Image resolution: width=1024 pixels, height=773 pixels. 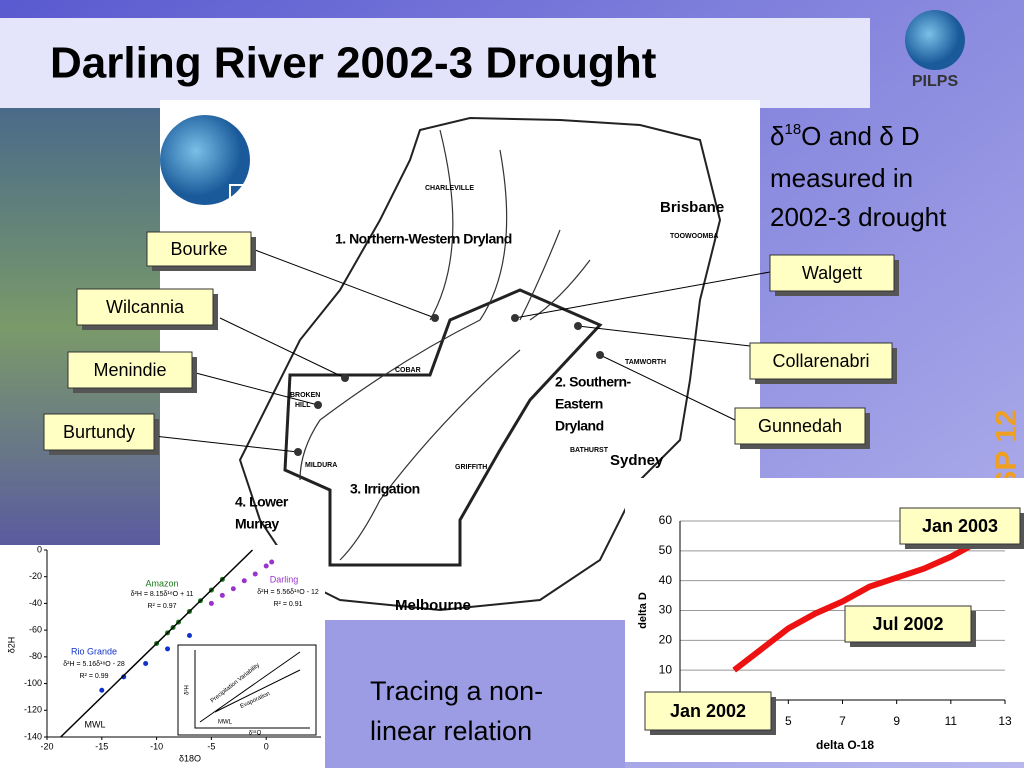 I want to click on callout: Bourke, so click(x=198, y=249).